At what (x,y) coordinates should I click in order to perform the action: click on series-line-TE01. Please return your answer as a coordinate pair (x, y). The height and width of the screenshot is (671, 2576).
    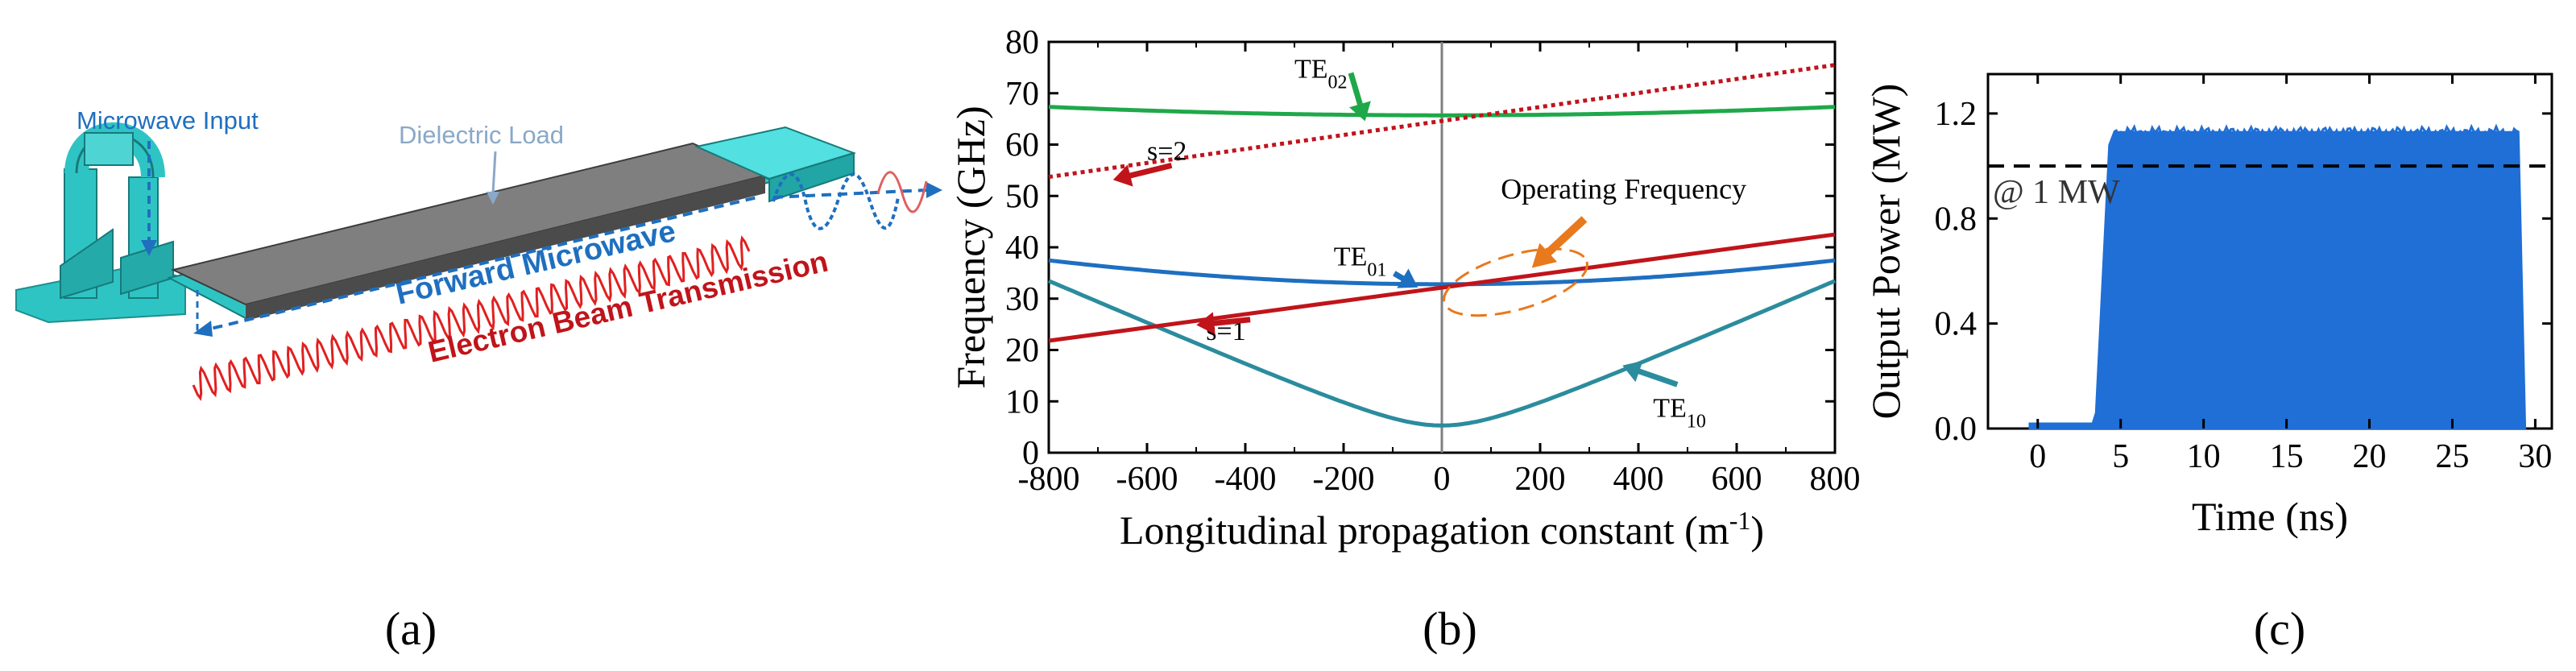
    Looking at the image, I should click on (1442, 272).